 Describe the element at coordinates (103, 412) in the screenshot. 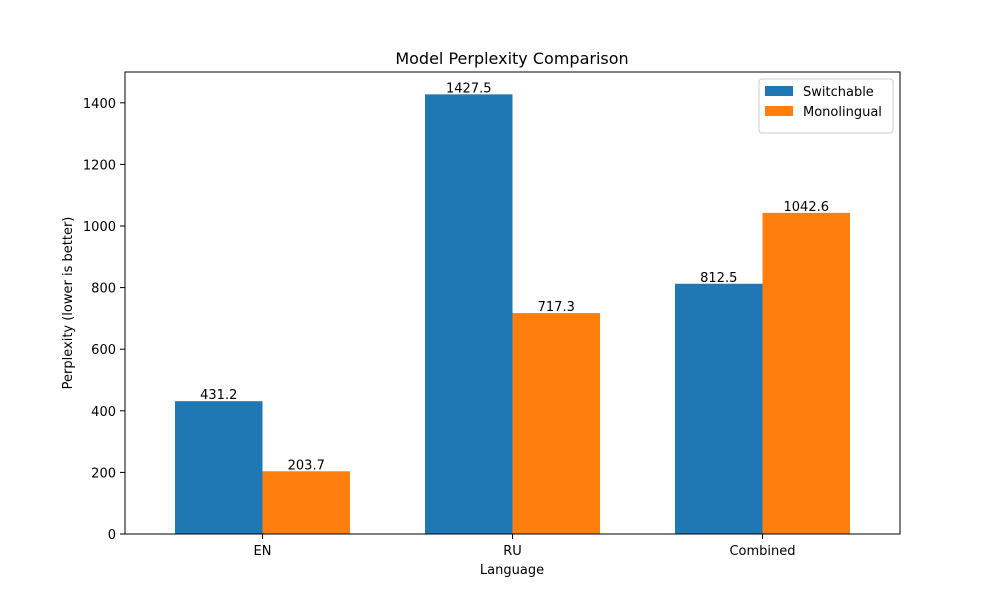

I see `y-tick-label: 400` at that location.